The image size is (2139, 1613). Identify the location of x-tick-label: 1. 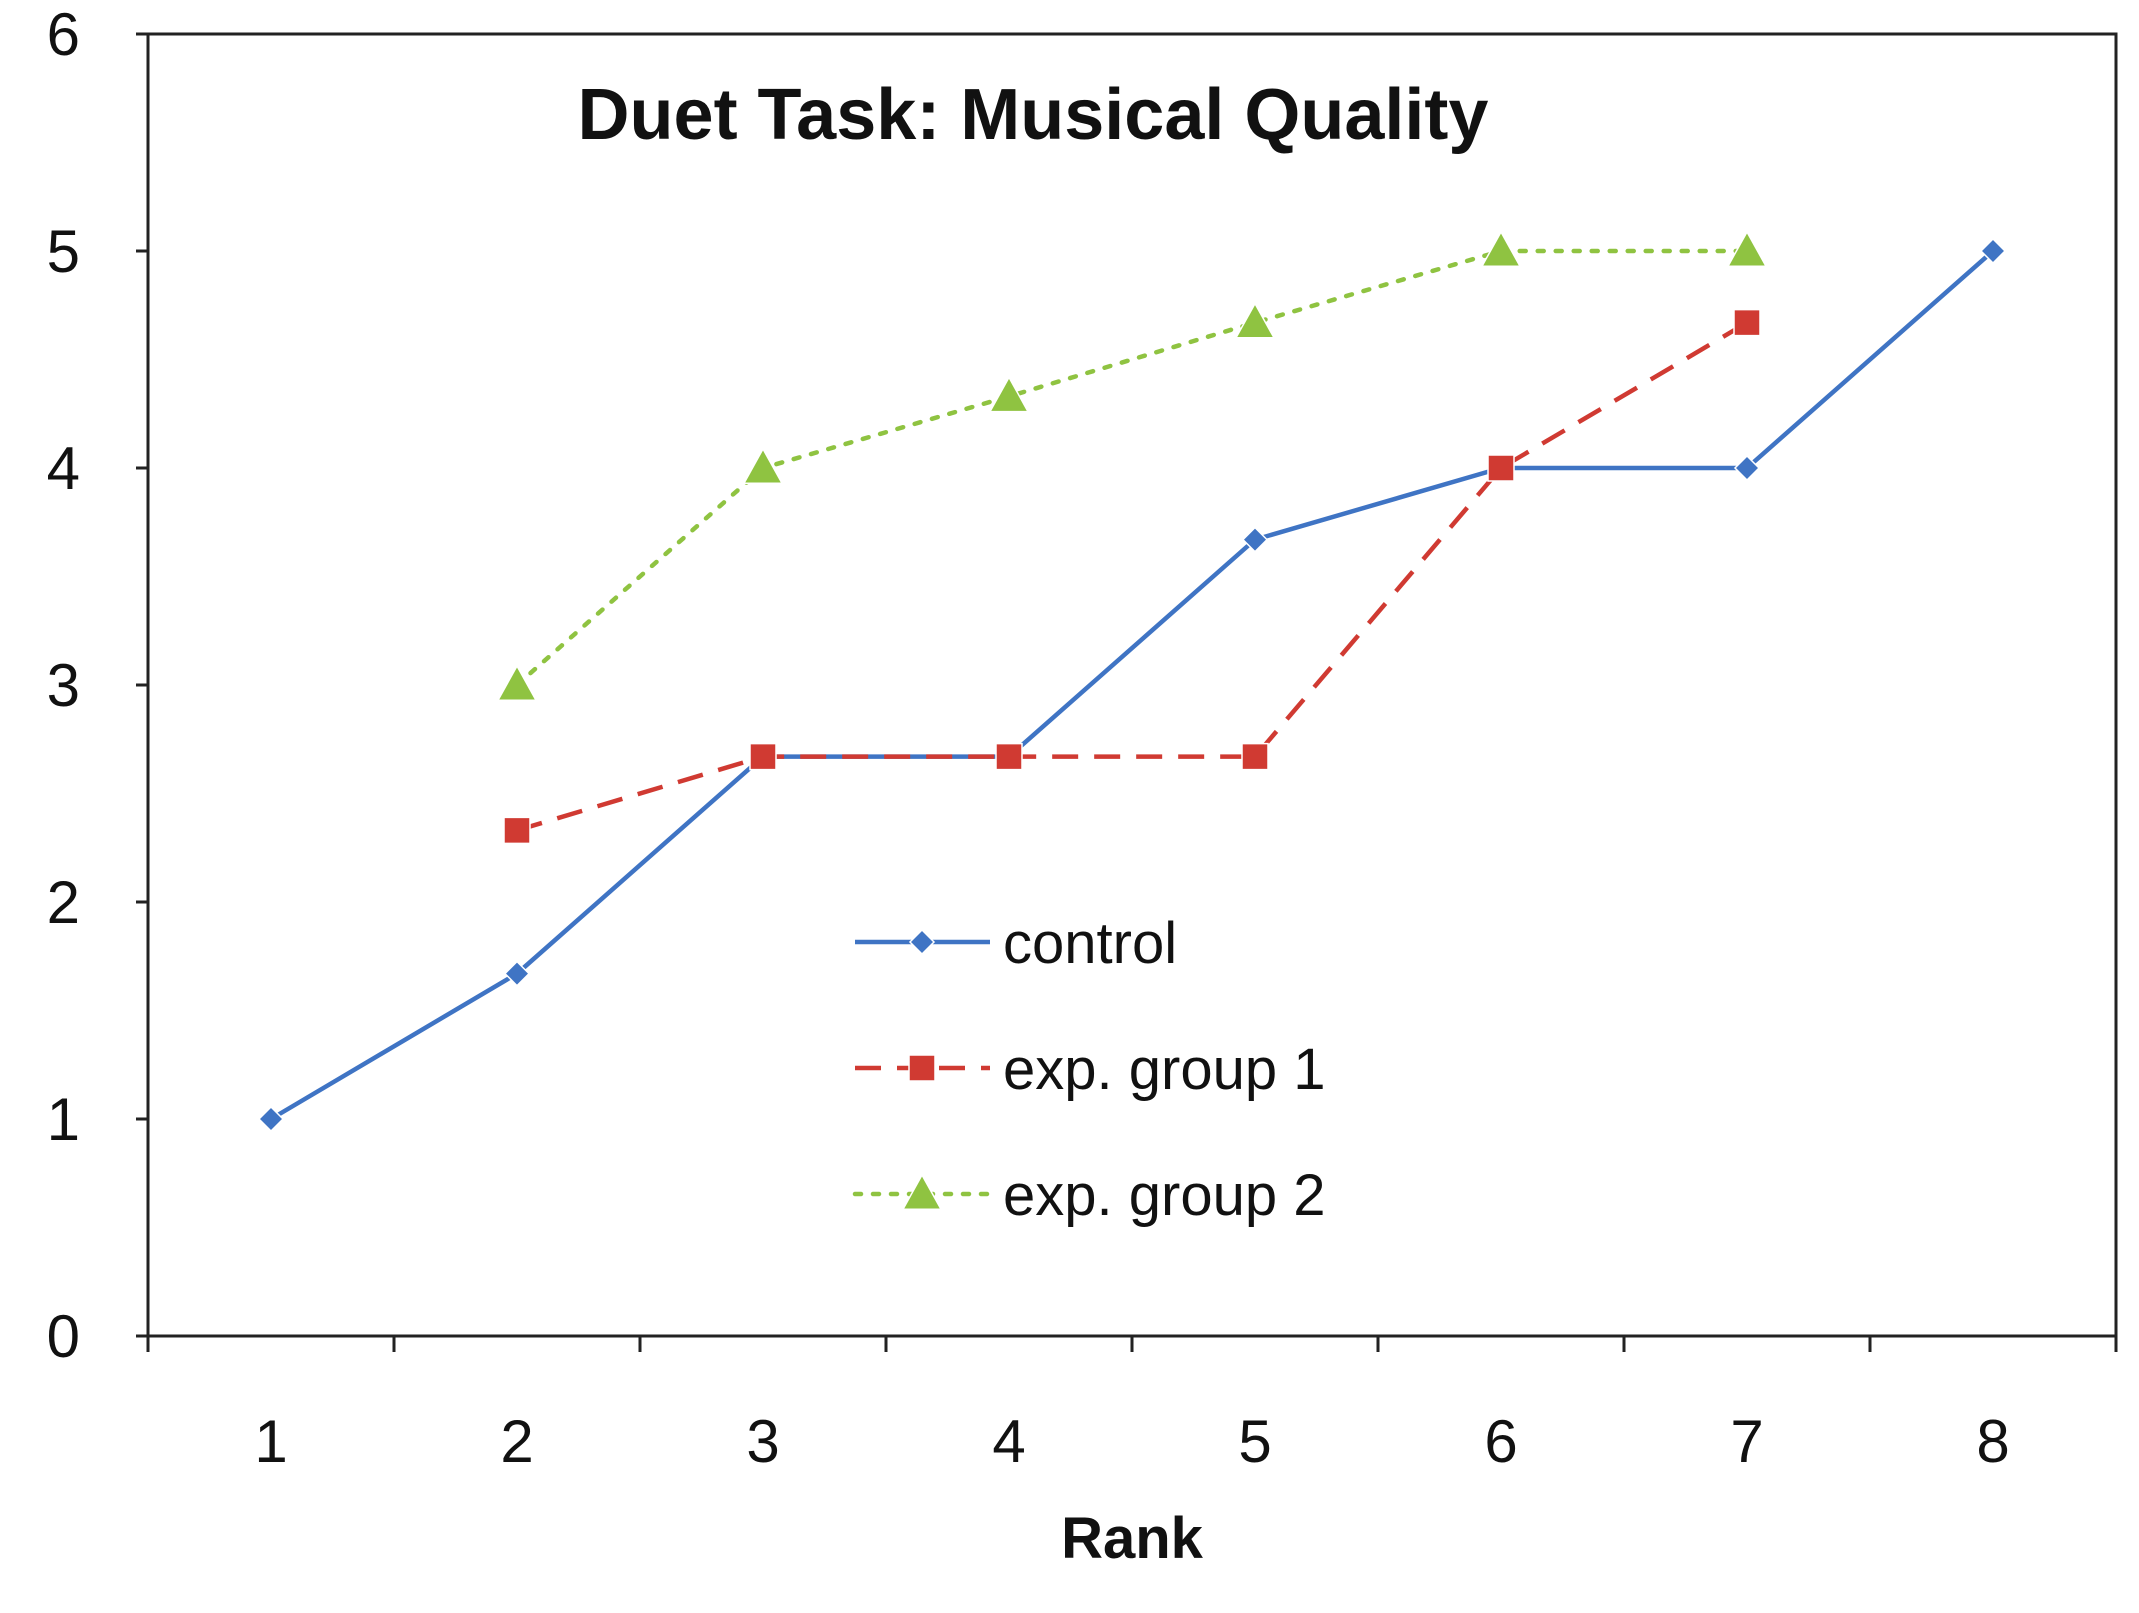
(270, 1441).